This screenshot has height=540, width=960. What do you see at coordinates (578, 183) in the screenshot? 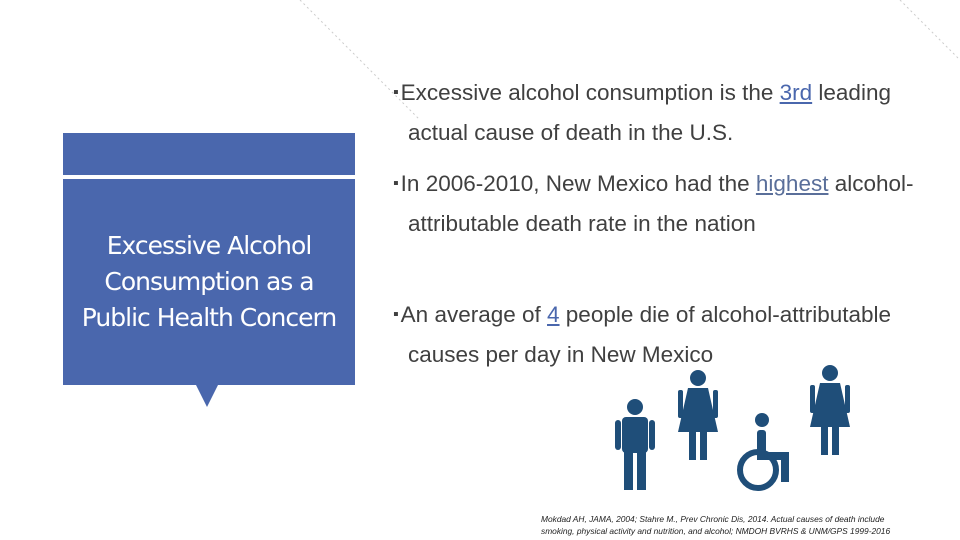
I see `text: In 2006-2010, New Mexico had the` at bounding box center [578, 183].